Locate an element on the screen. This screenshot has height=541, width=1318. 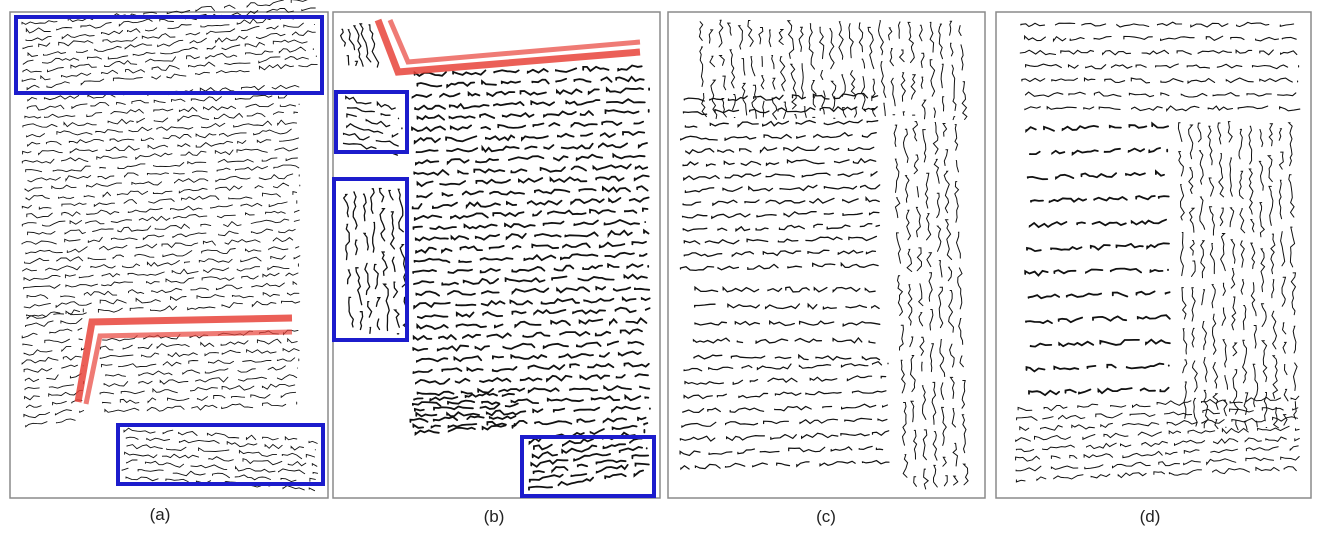
panel-label: (b) is located at coordinates (494, 516).